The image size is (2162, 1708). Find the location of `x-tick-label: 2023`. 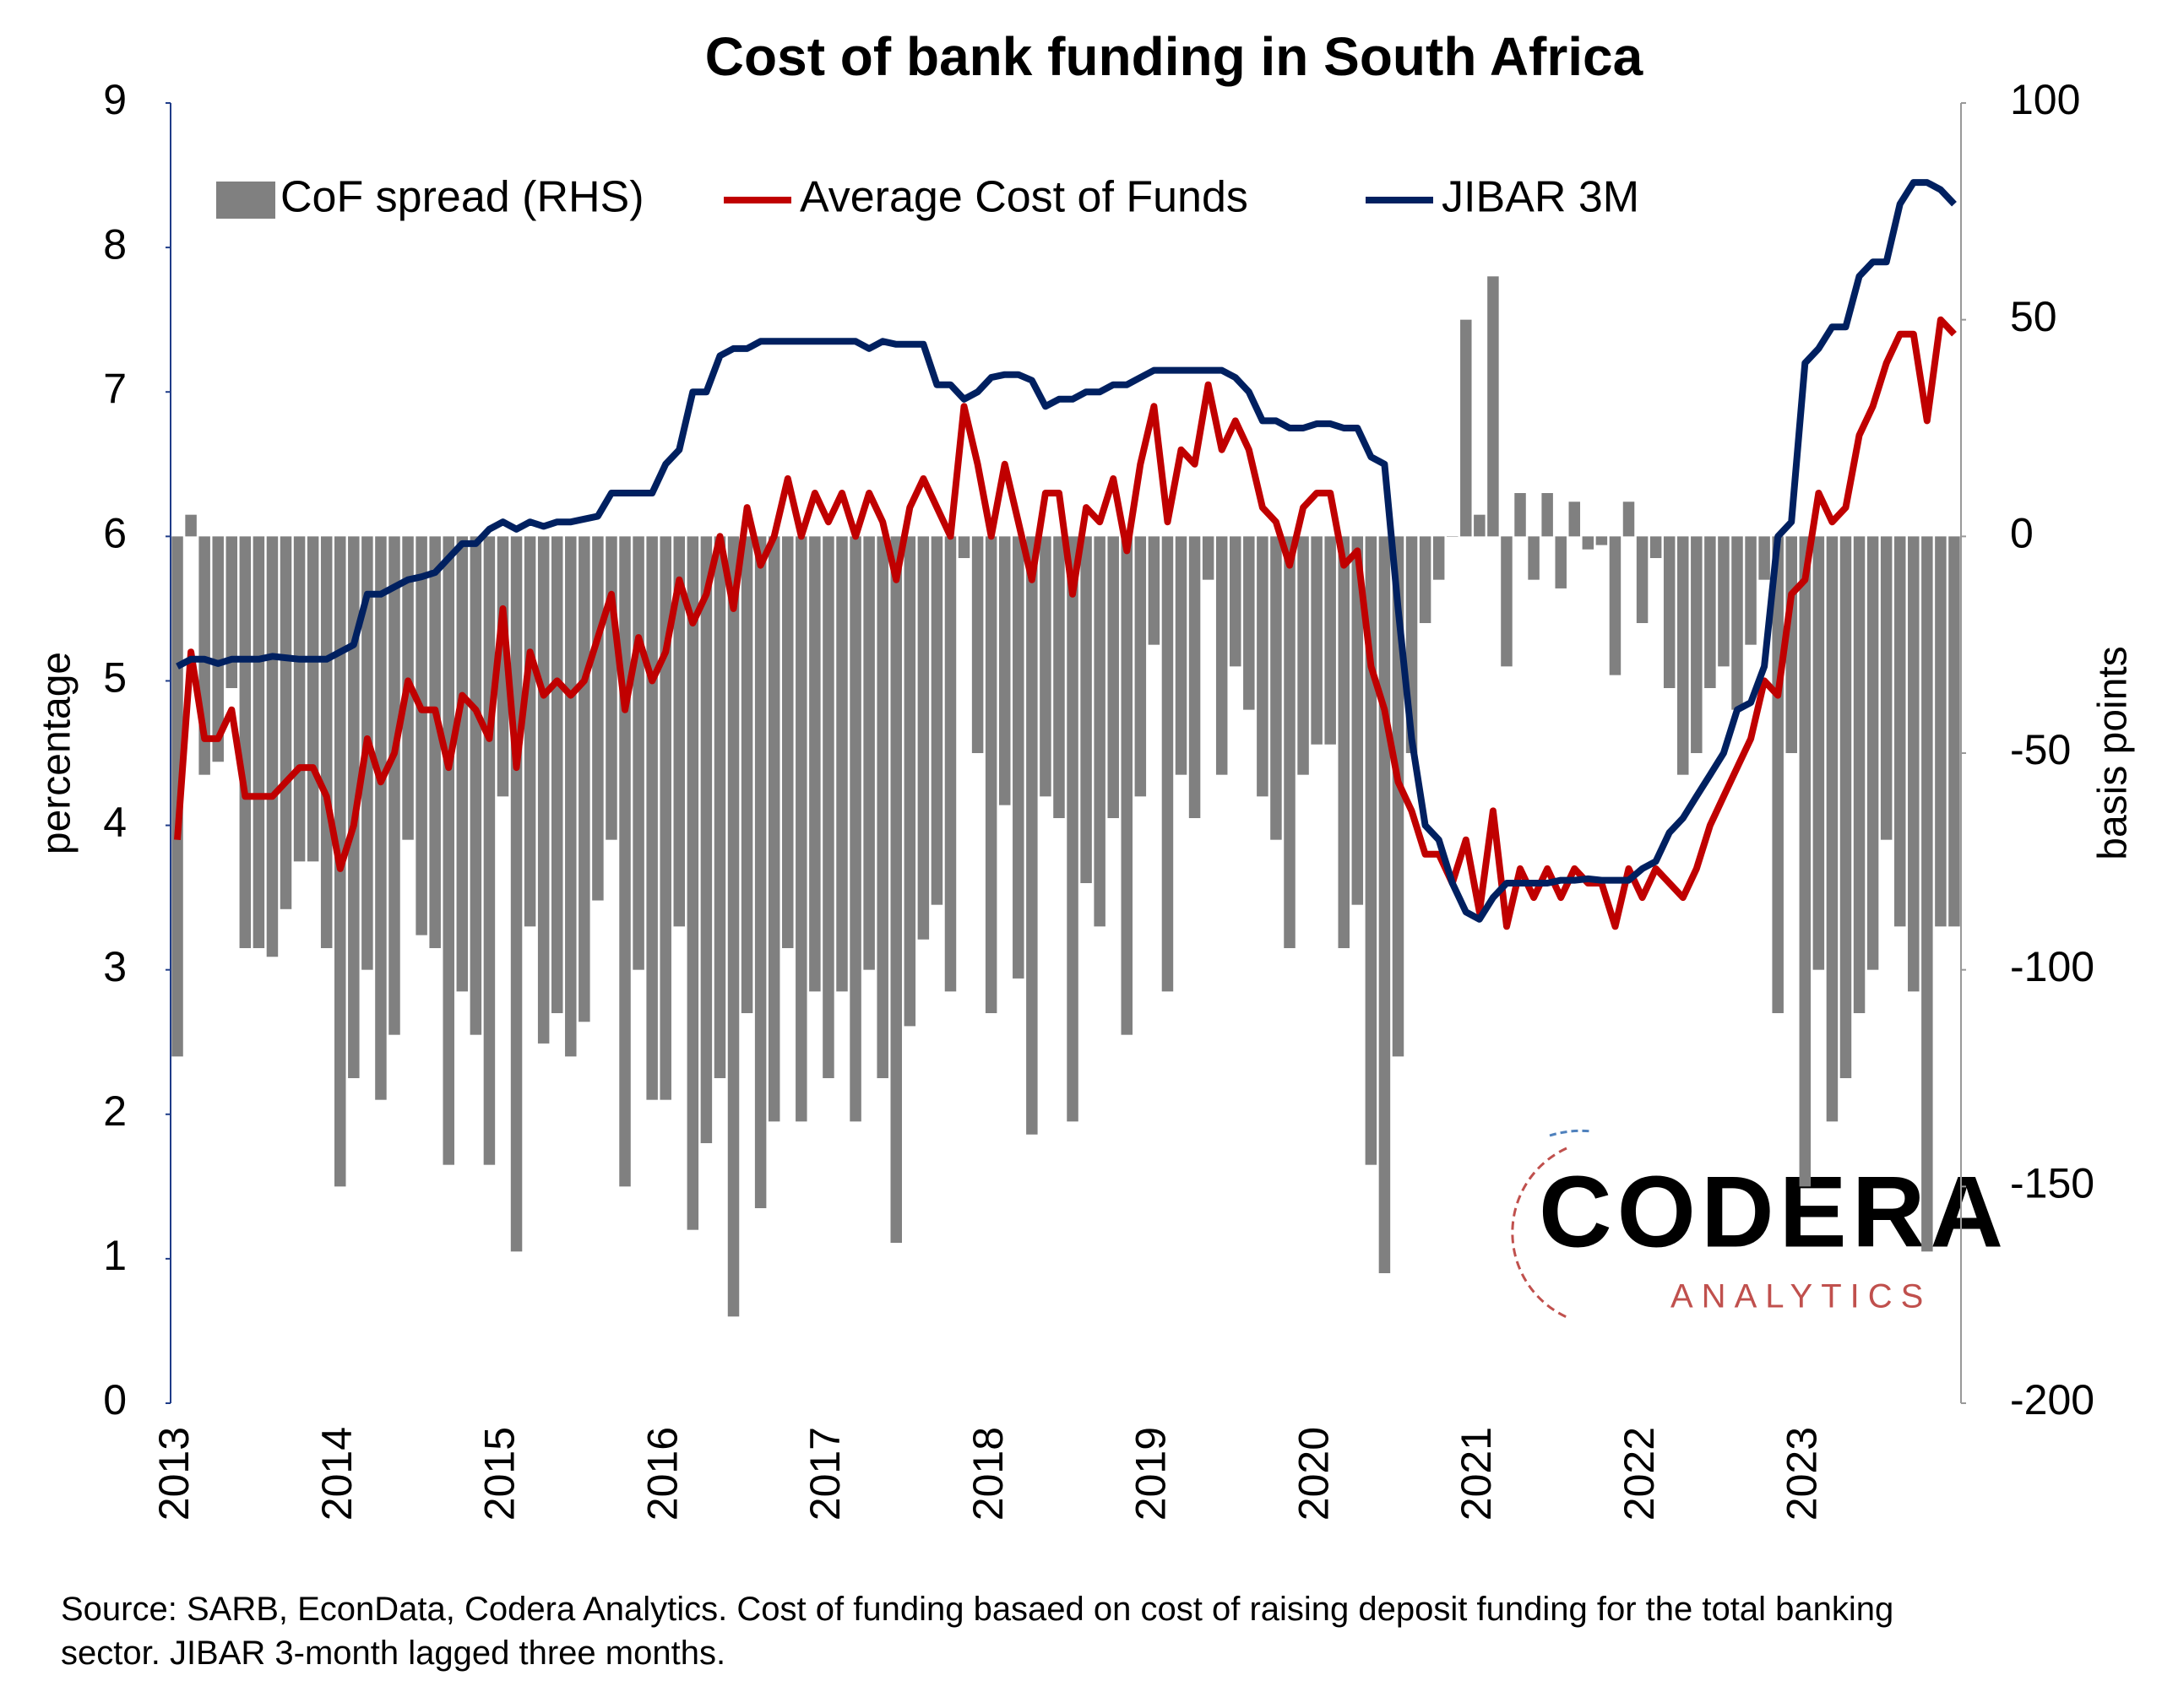

x-tick-label: 2023 is located at coordinates (1802, 1474).